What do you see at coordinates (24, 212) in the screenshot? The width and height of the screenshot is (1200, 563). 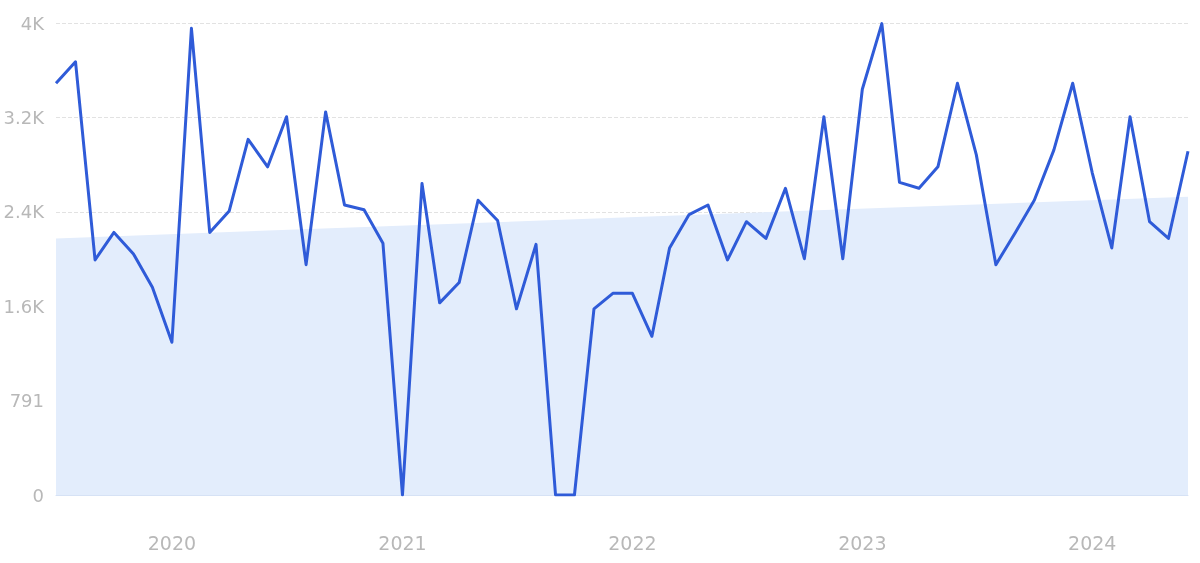 I see `y-tick-label: 2.4K` at bounding box center [24, 212].